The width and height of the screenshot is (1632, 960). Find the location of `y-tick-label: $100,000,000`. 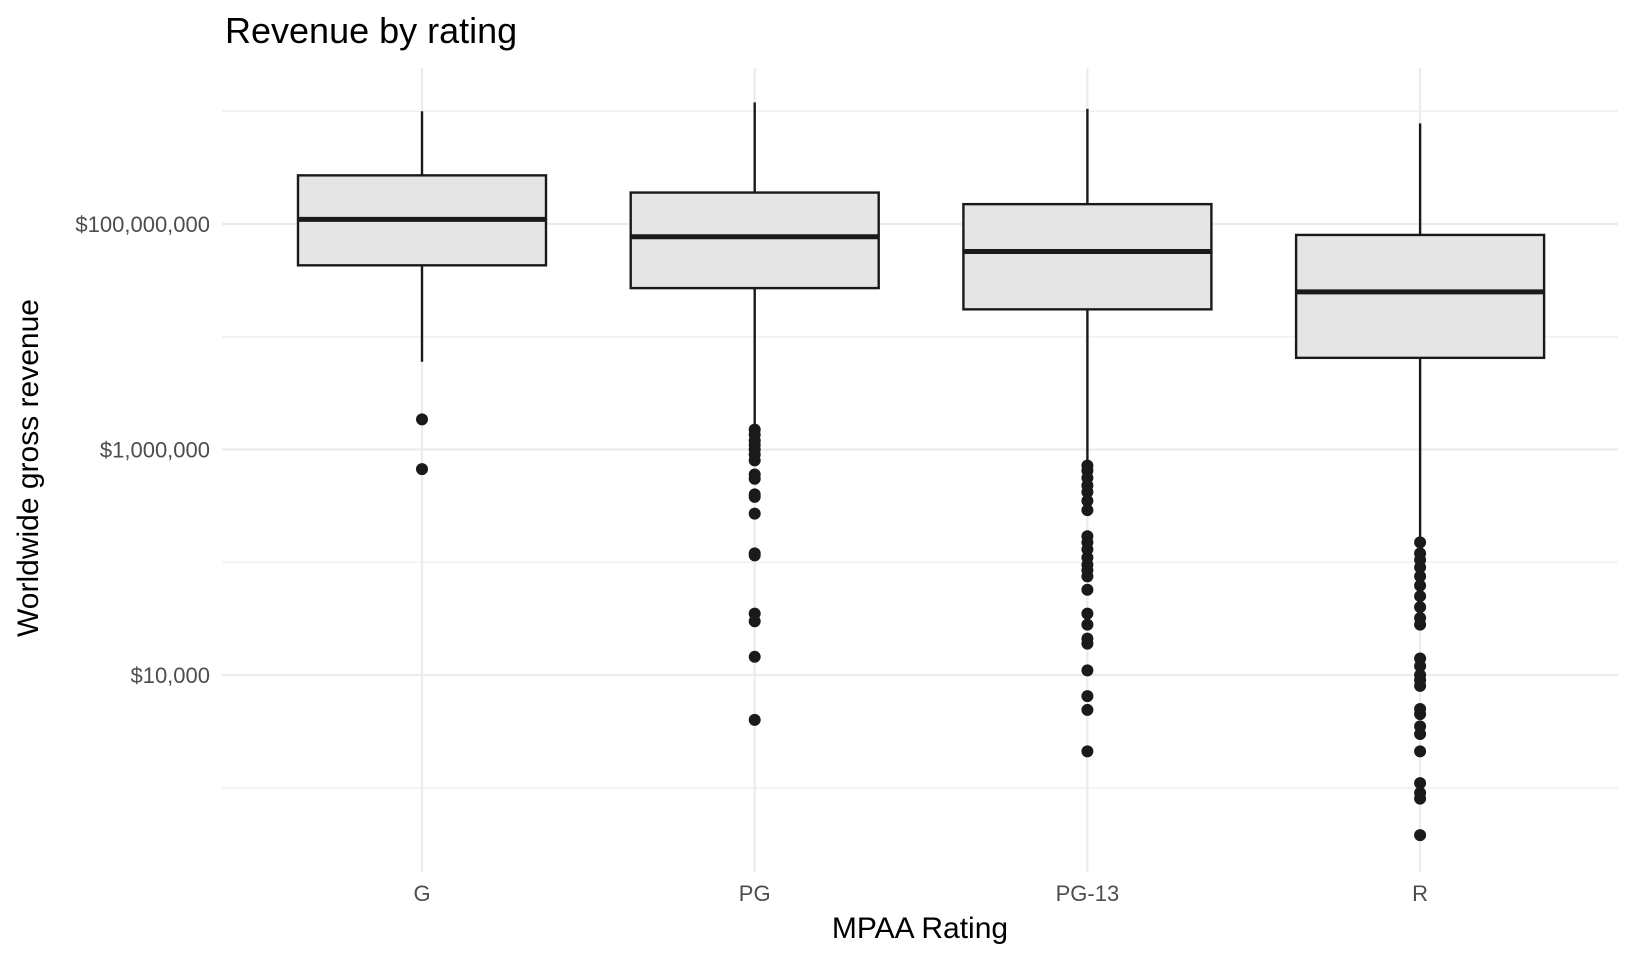

y-tick-label: $100,000,000 is located at coordinates (142, 224).